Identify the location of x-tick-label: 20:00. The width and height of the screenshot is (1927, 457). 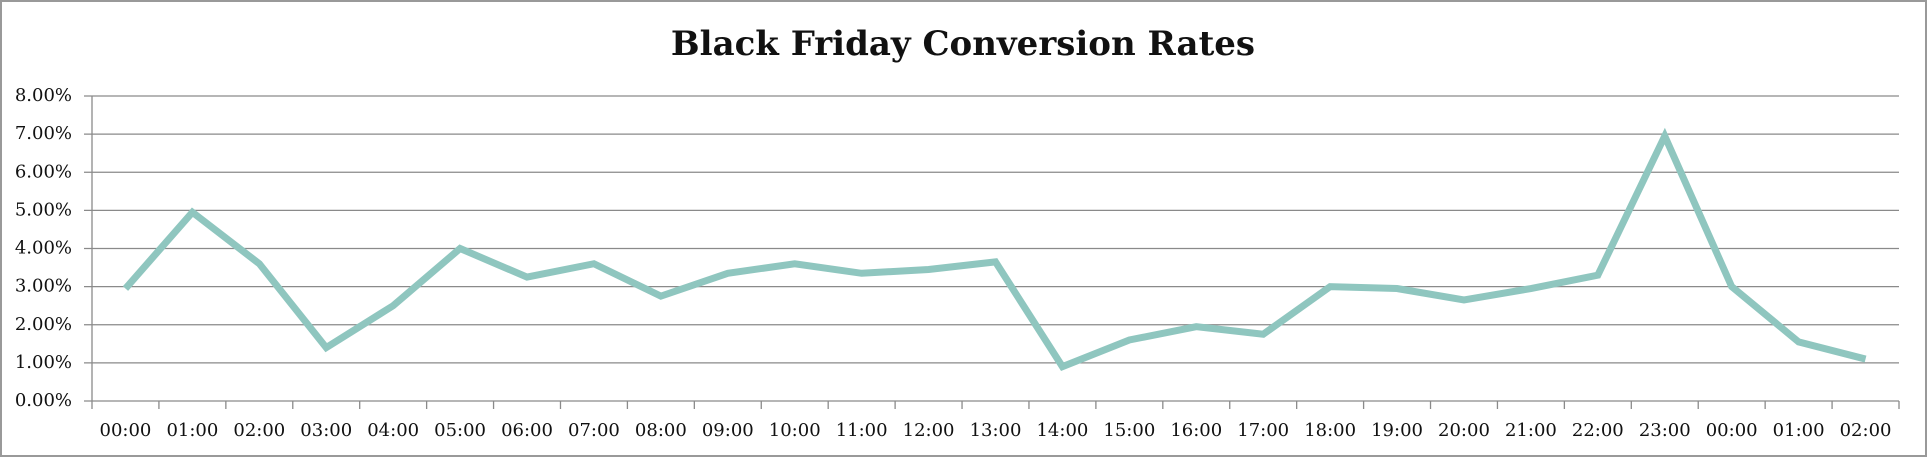
(1464, 430).